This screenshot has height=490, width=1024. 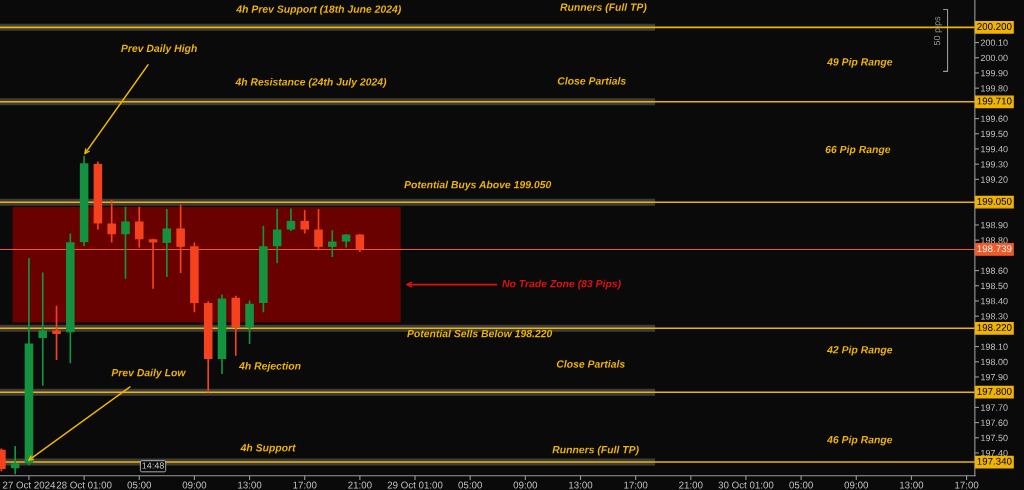 What do you see at coordinates (994, 118) in the screenshot?
I see `y-tick-label: 199.60` at bounding box center [994, 118].